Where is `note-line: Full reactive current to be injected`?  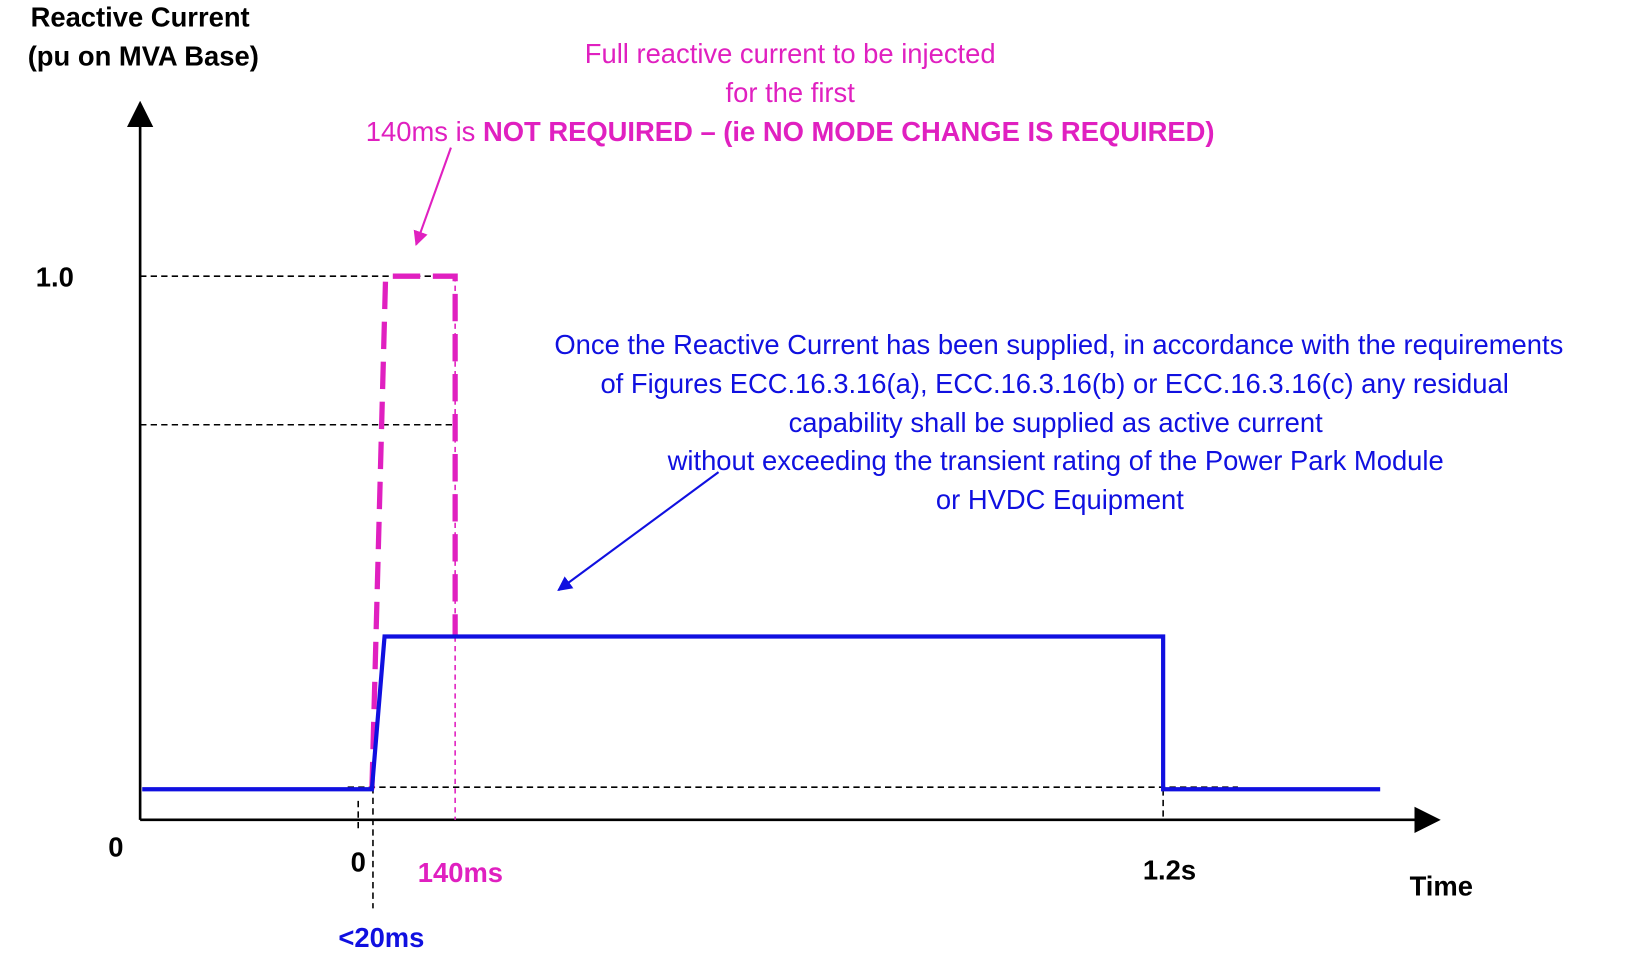
note-line: Full reactive current to be injected is located at coordinates (790, 53).